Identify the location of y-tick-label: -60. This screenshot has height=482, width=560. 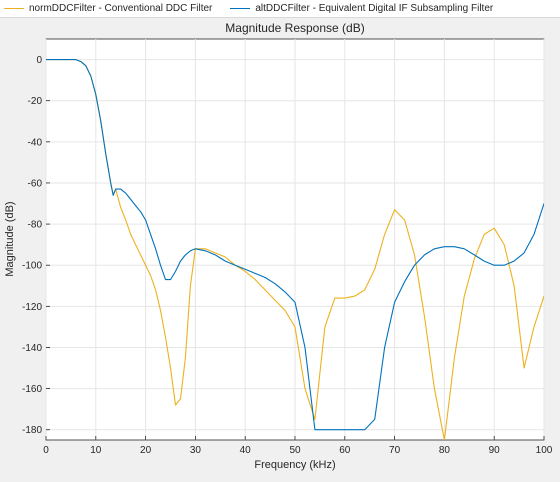
(35, 183).